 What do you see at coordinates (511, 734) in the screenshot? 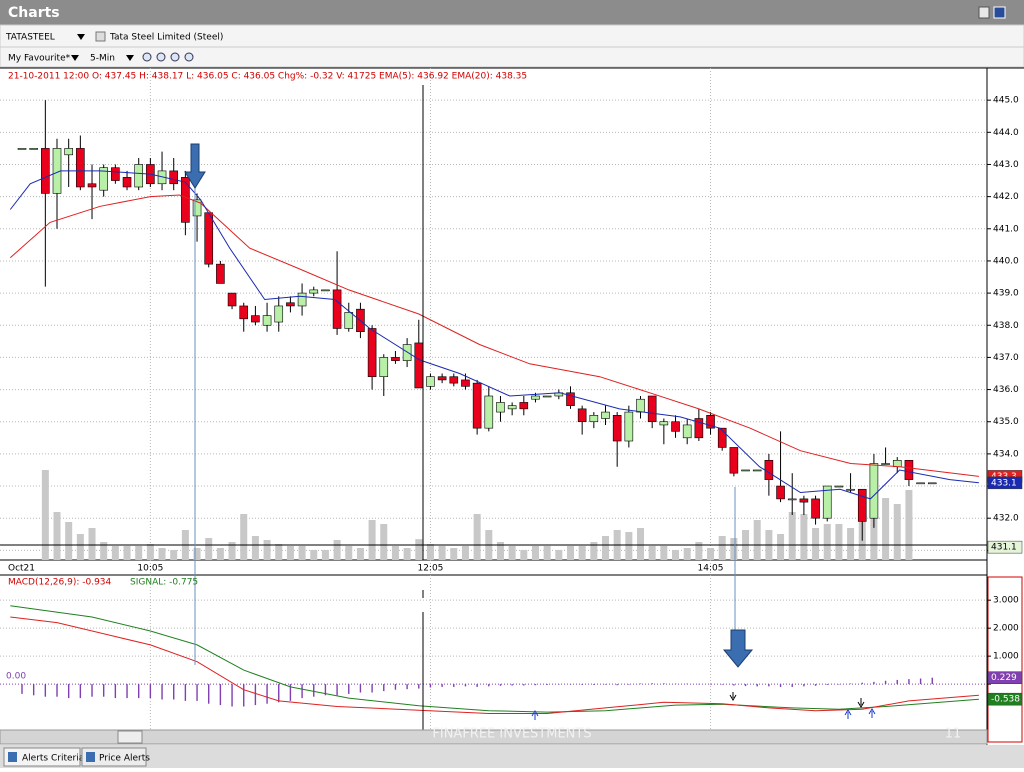
I see `watermark: FINAFREE INVESTMENTS` at bounding box center [511, 734].